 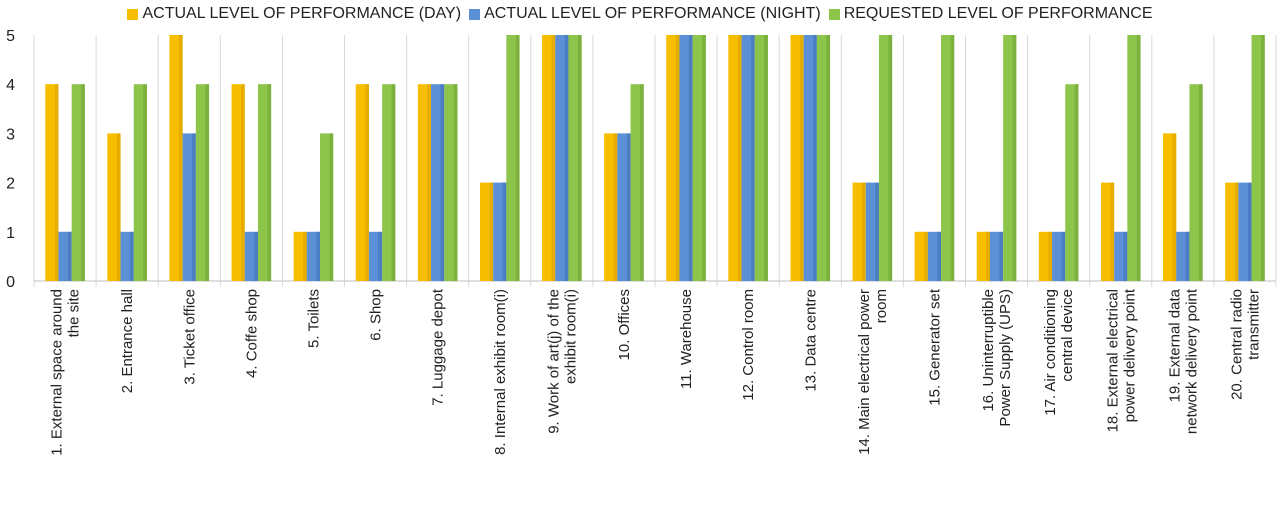 What do you see at coordinates (1245, 344) in the screenshot?
I see `x-category-label: 20. Central radiotransmitter` at bounding box center [1245, 344].